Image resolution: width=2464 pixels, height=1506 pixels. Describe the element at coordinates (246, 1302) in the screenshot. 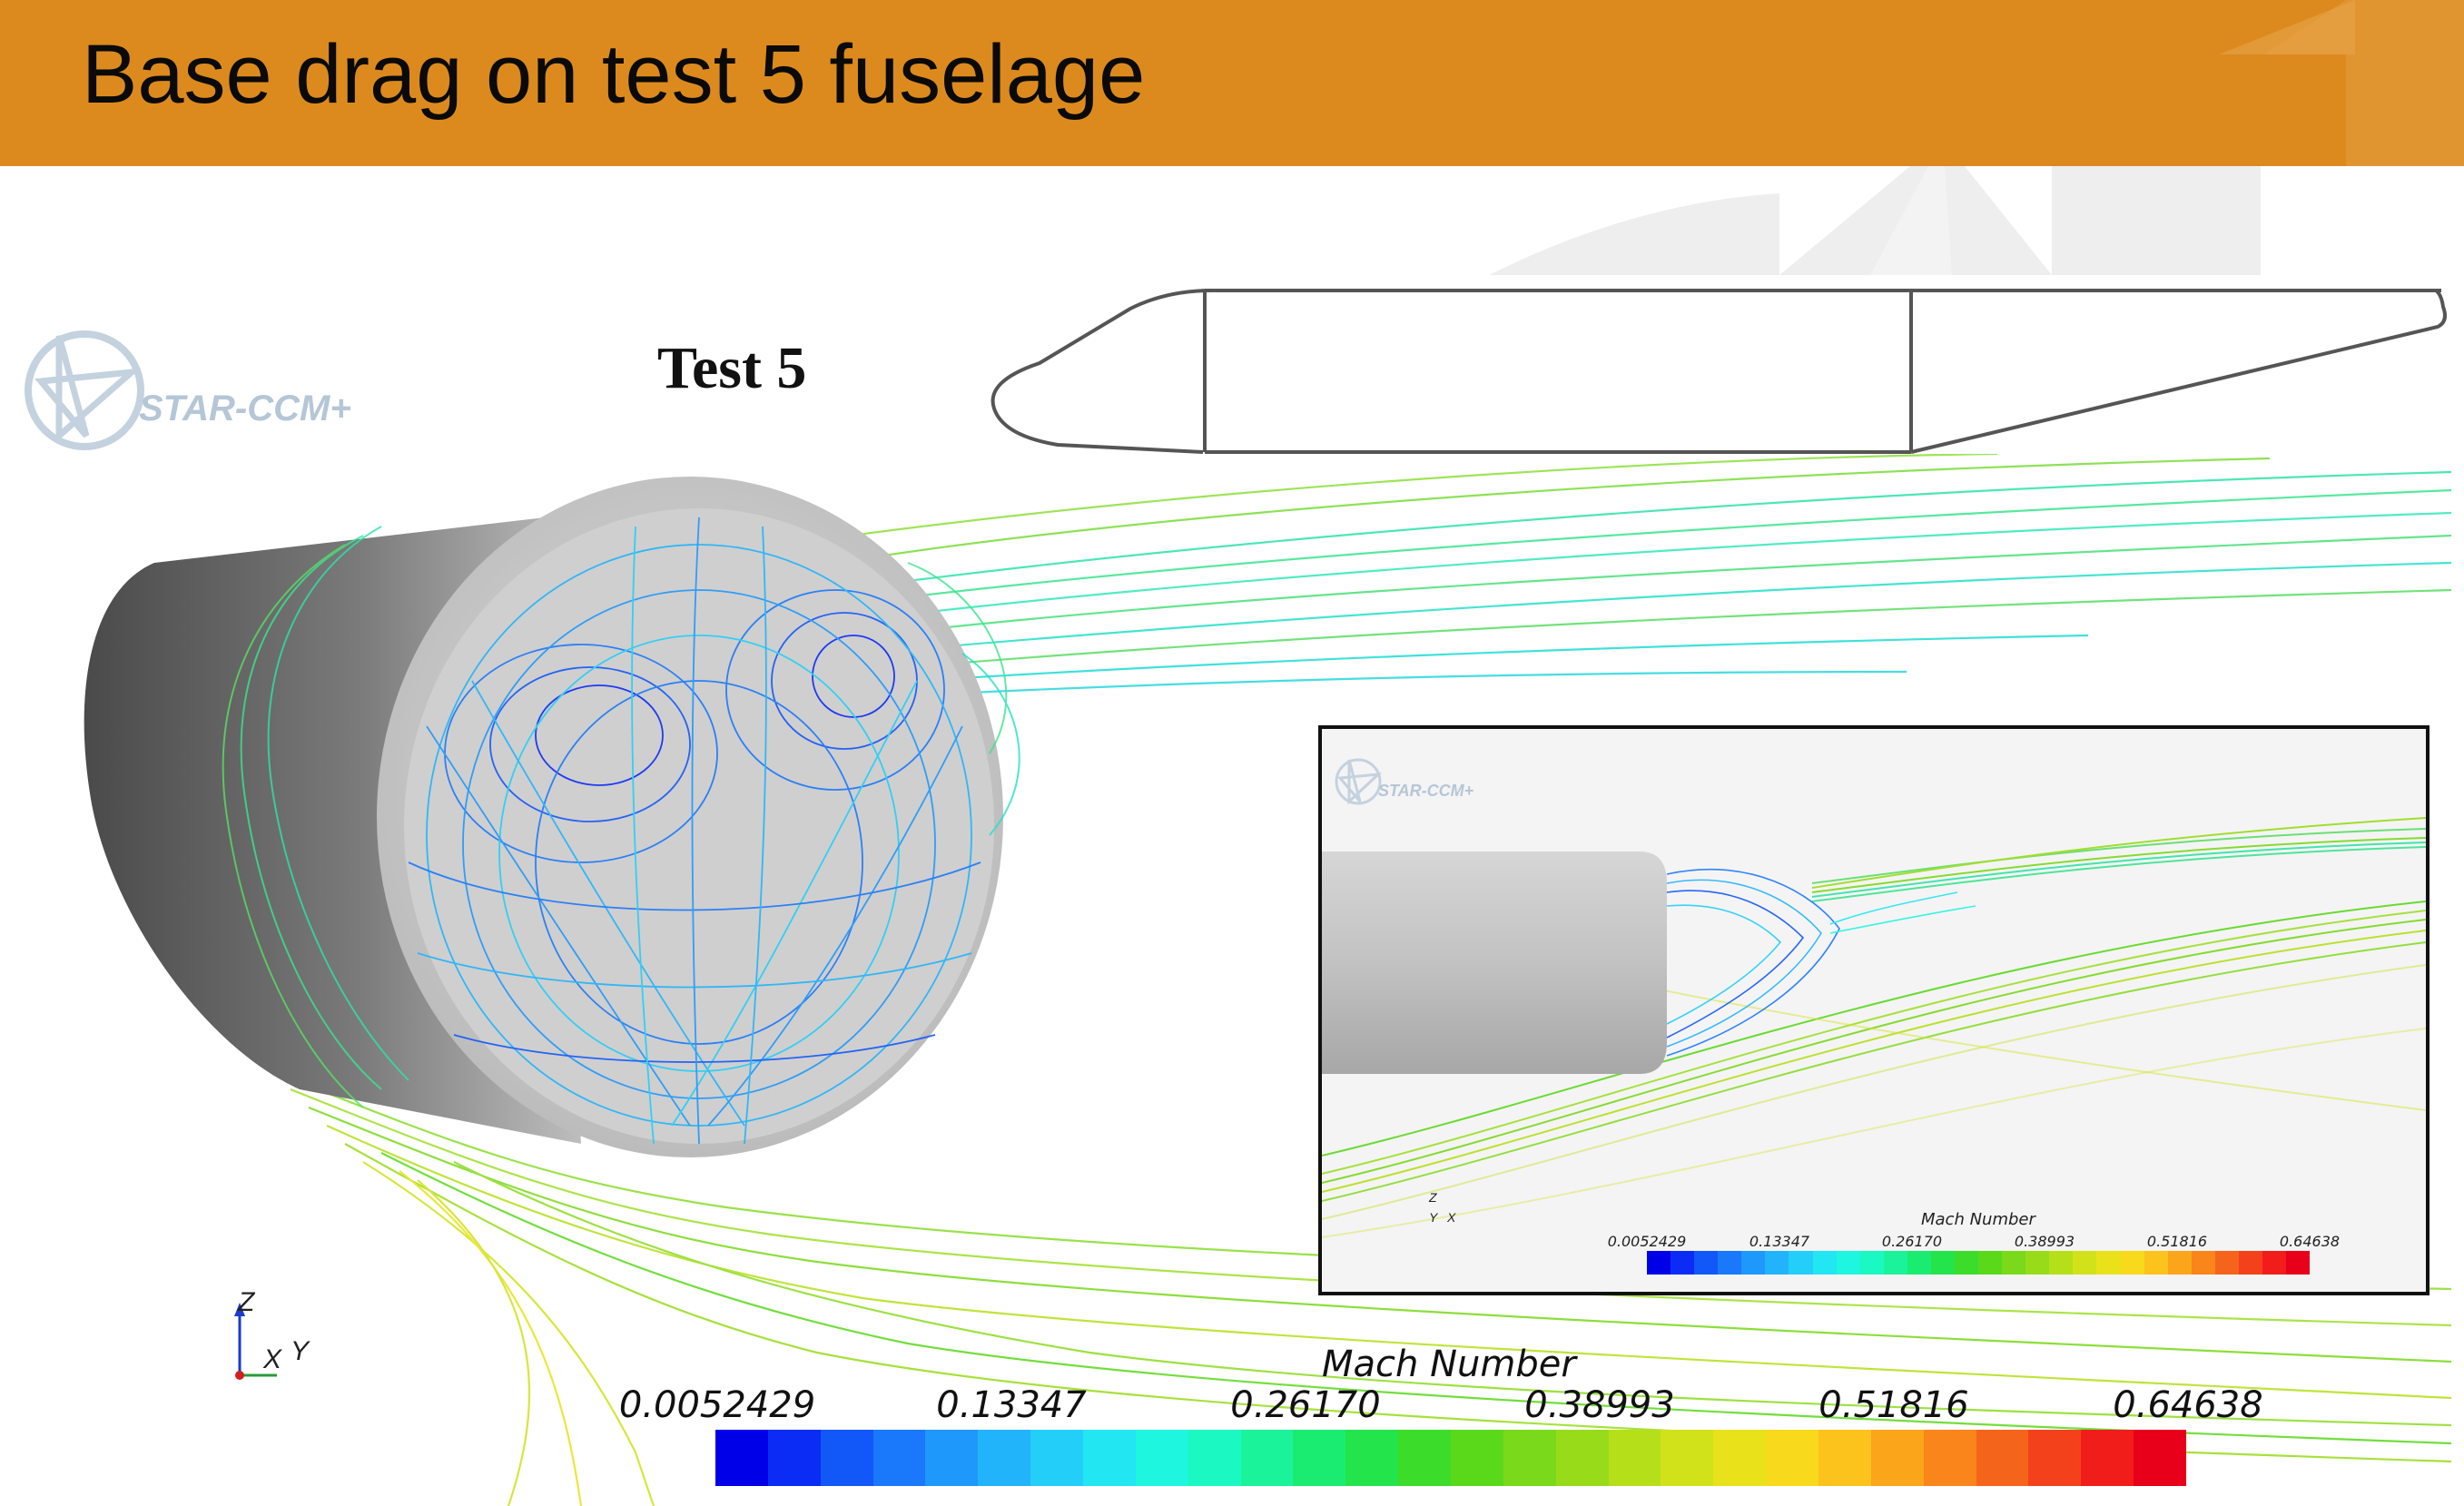

I see `axis-z-label: Z` at that location.